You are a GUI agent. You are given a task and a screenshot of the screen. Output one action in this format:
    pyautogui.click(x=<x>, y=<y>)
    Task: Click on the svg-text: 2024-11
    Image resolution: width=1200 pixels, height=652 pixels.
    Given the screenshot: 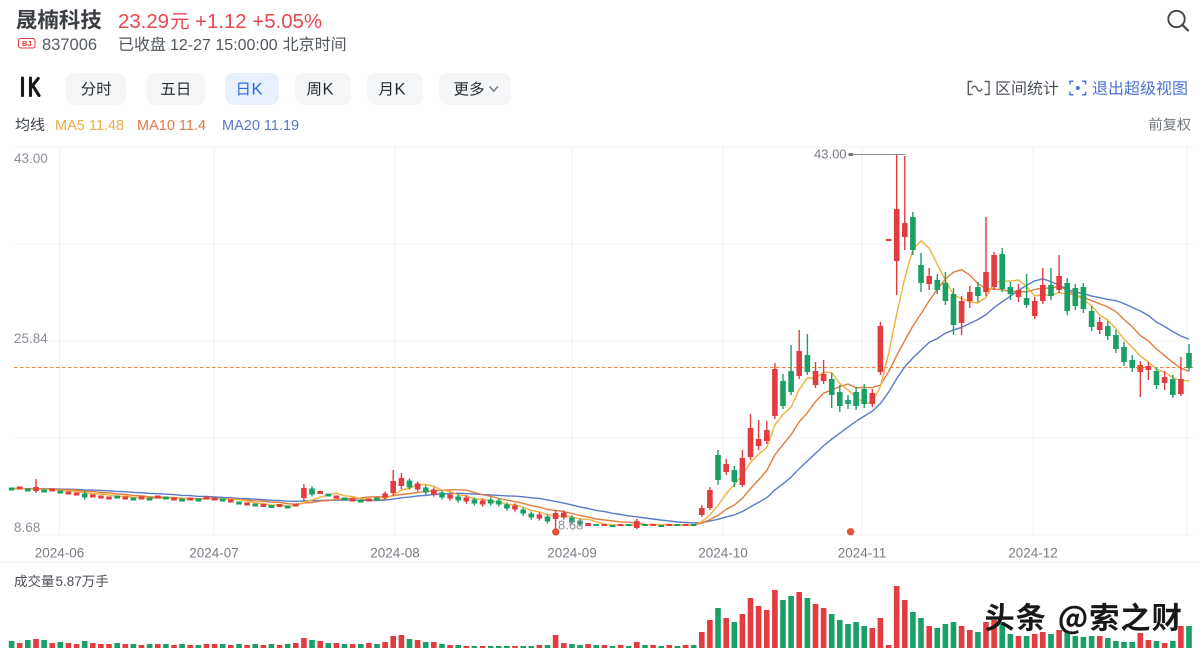 What is the action you would take?
    pyautogui.click(x=862, y=553)
    